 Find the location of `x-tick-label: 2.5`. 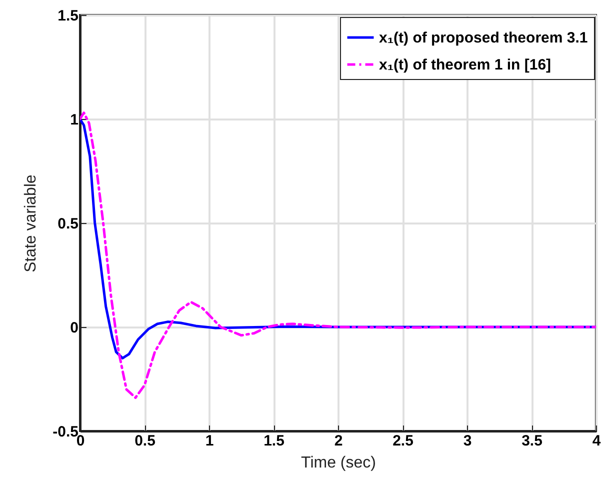

x-tick-label: 2.5 is located at coordinates (403, 441).